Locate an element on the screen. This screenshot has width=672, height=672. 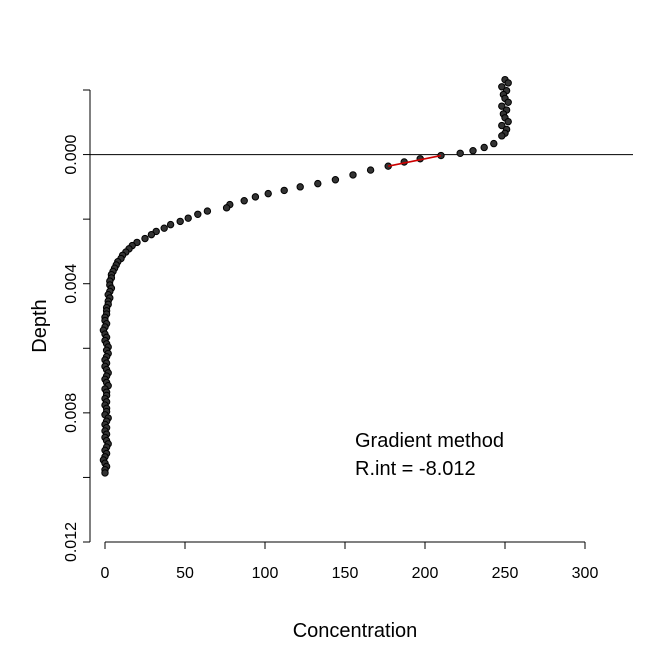
y-tick-label: 0.004 is located at coordinates (71, 284).